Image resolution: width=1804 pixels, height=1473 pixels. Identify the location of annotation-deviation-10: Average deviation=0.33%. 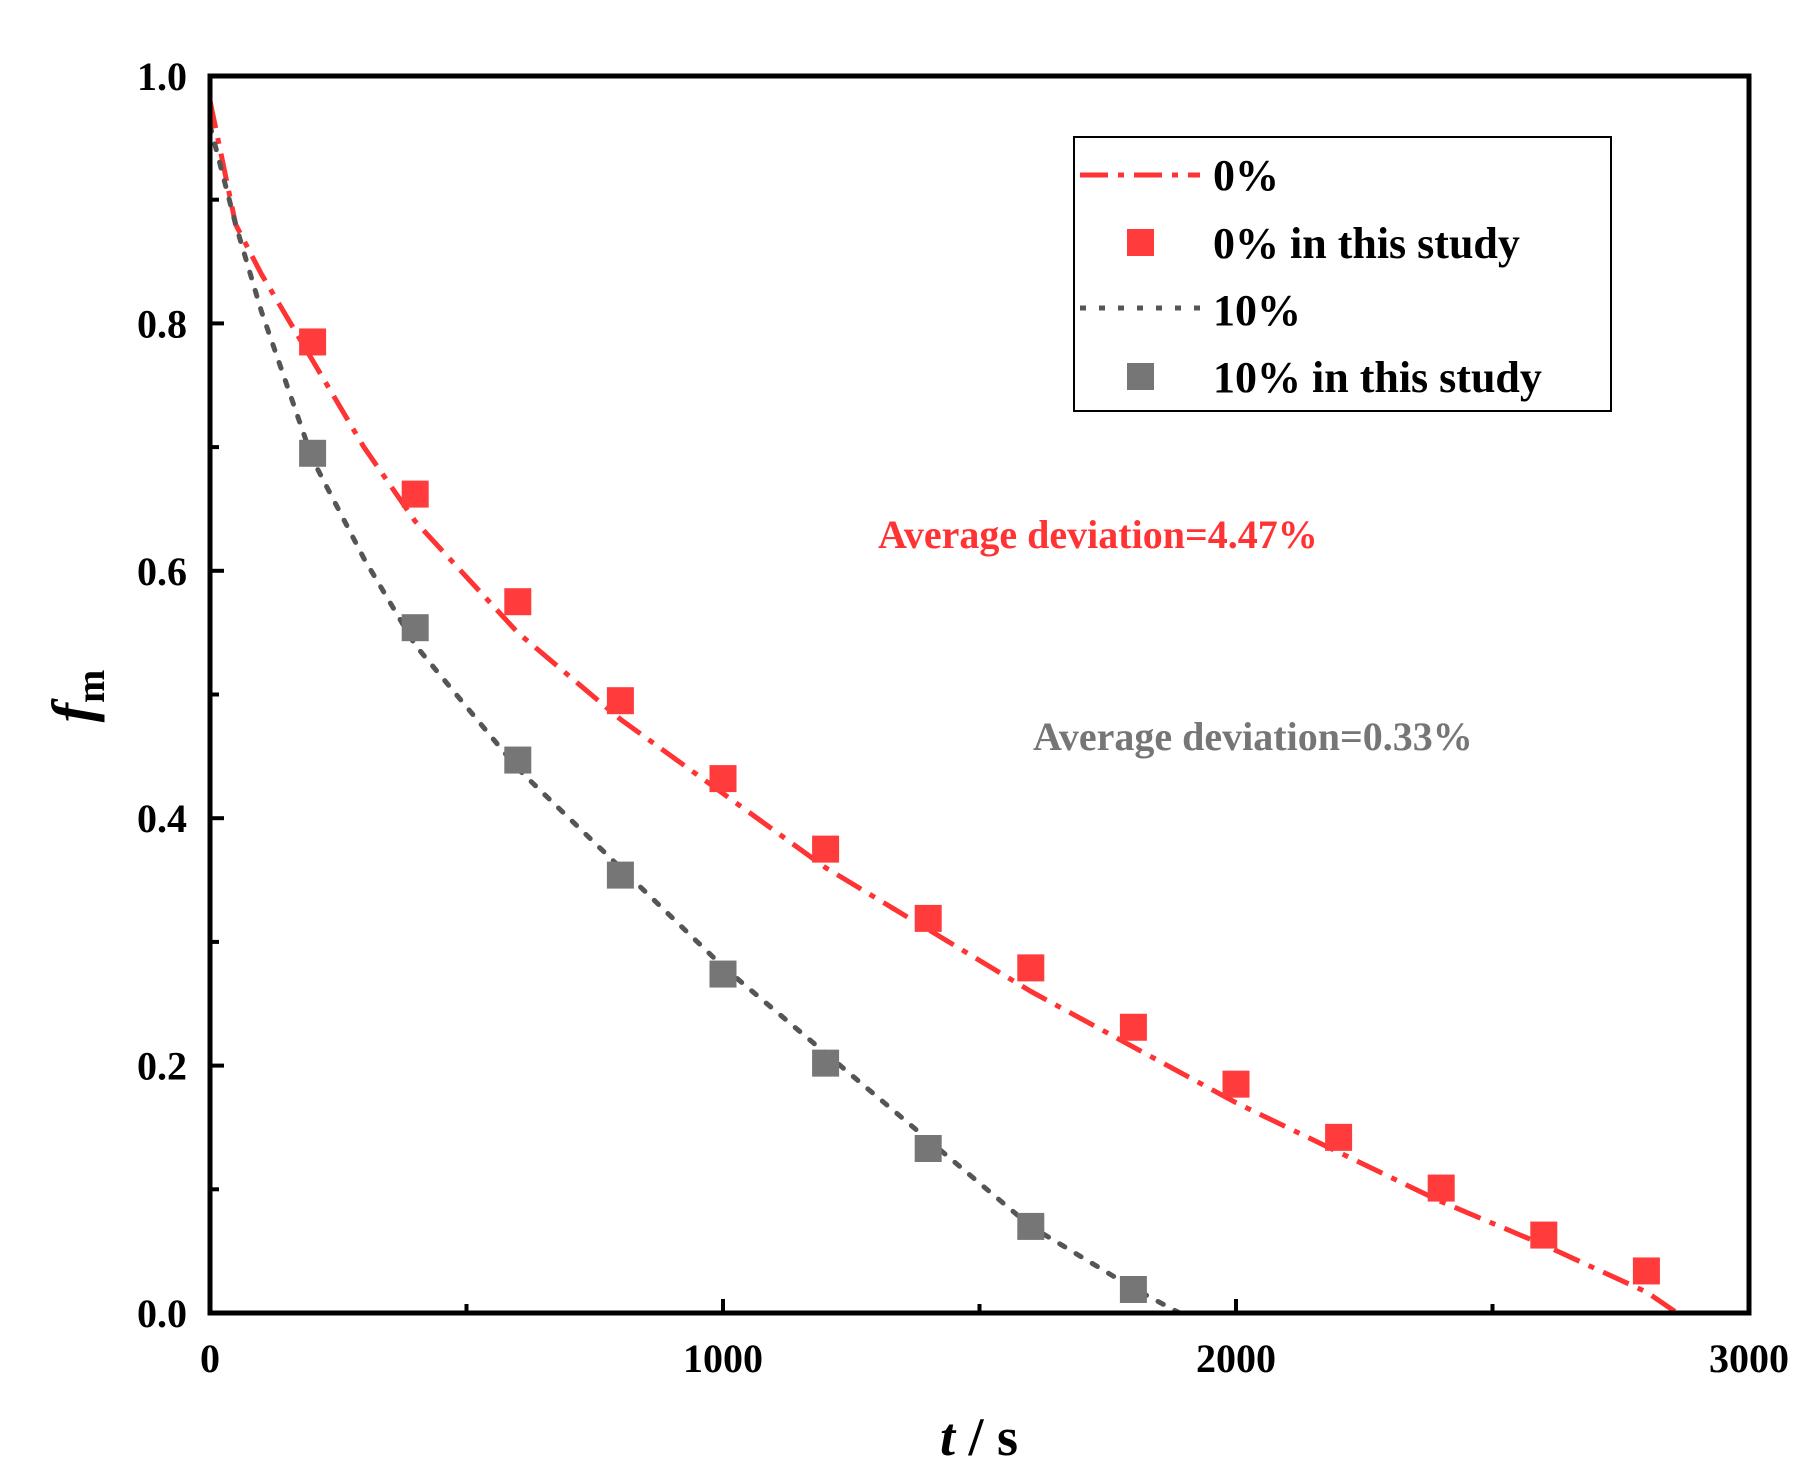
(1253, 736).